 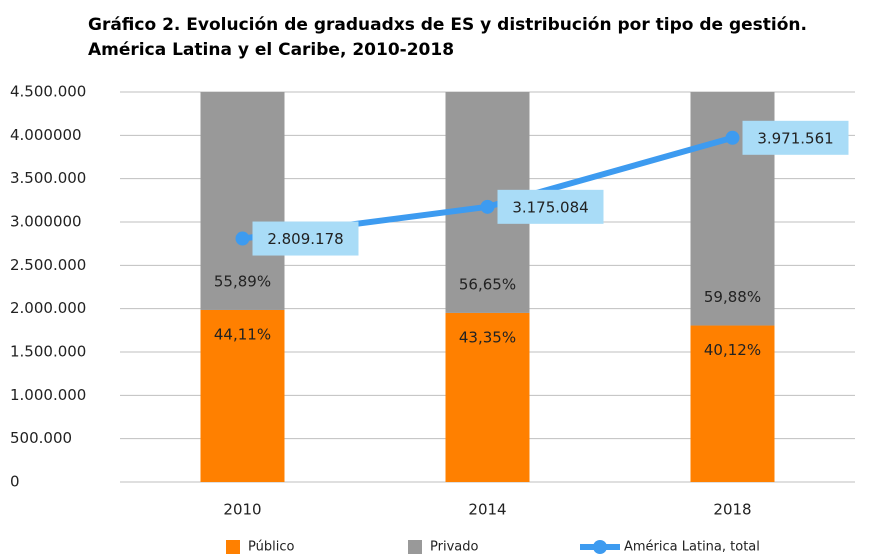 What do you see at coordinates (732, 510) in the screenshot?
I see `x-tick-label: 2018` at bounding box center [732, 510].